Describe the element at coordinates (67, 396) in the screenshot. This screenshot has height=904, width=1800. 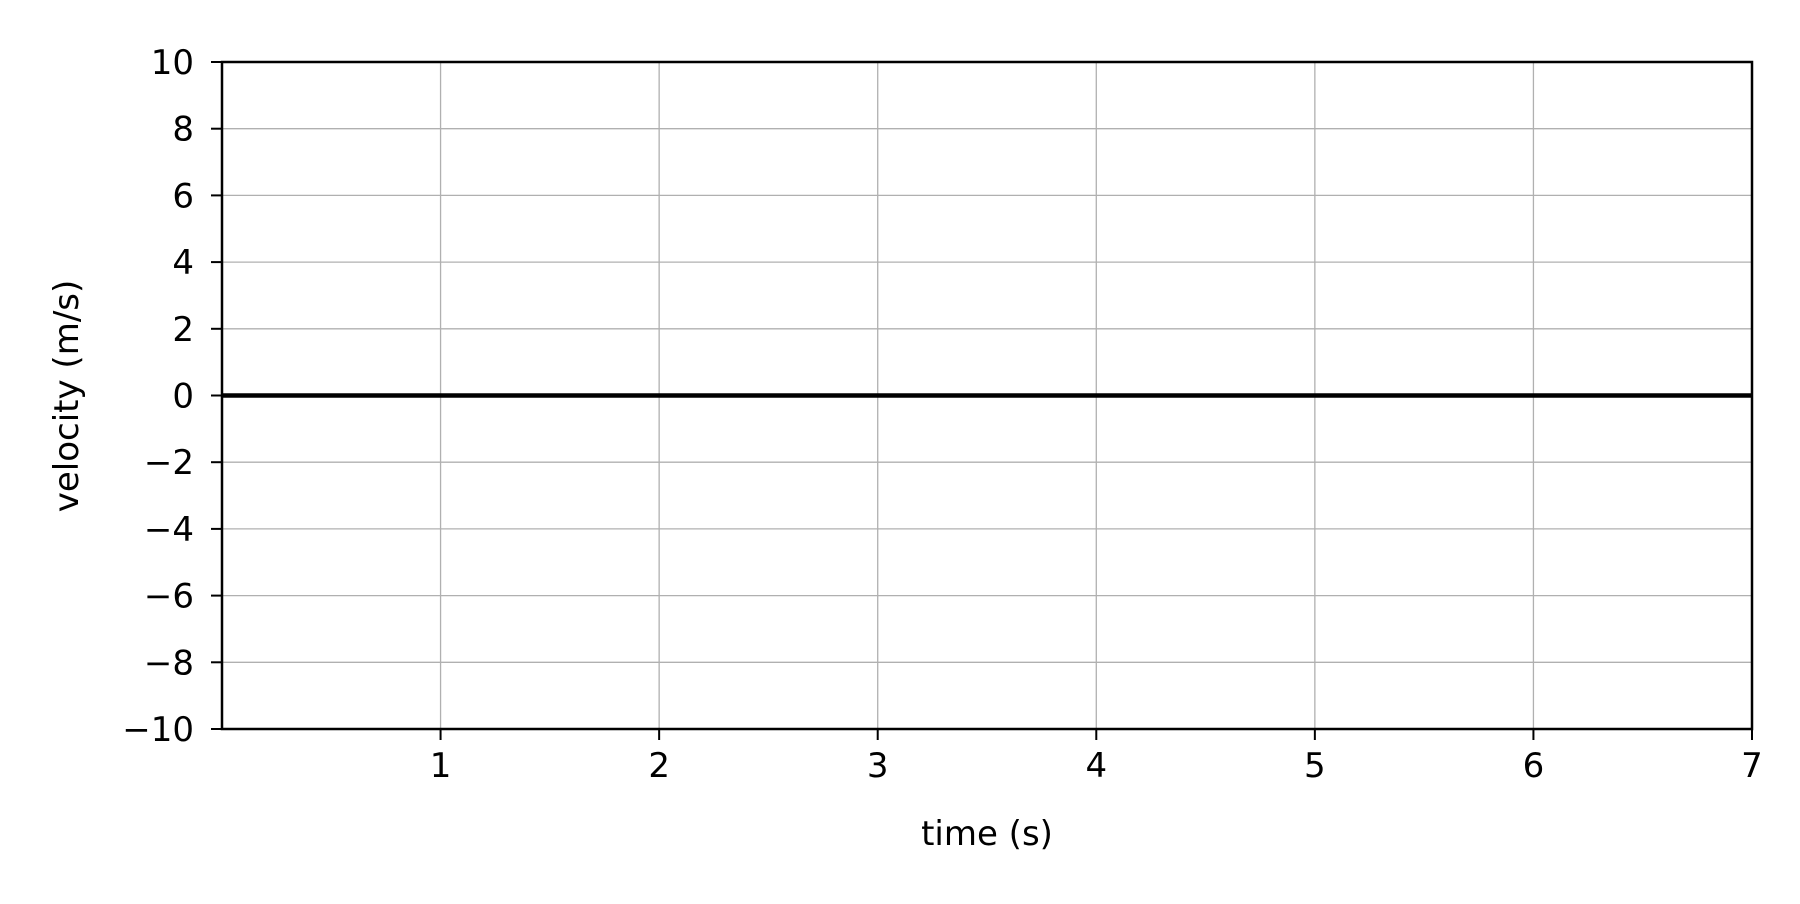
I see `y-axis-label: velocity (m/s)` at that location.